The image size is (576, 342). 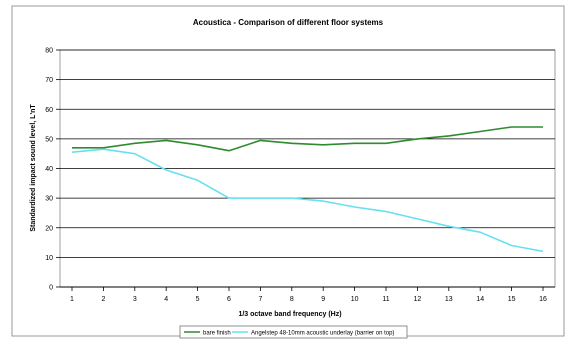 What do you see at coordinates (49, 139) in the screenshot?
I see `y-tick-label: 50` at bounding box center [49, 139].